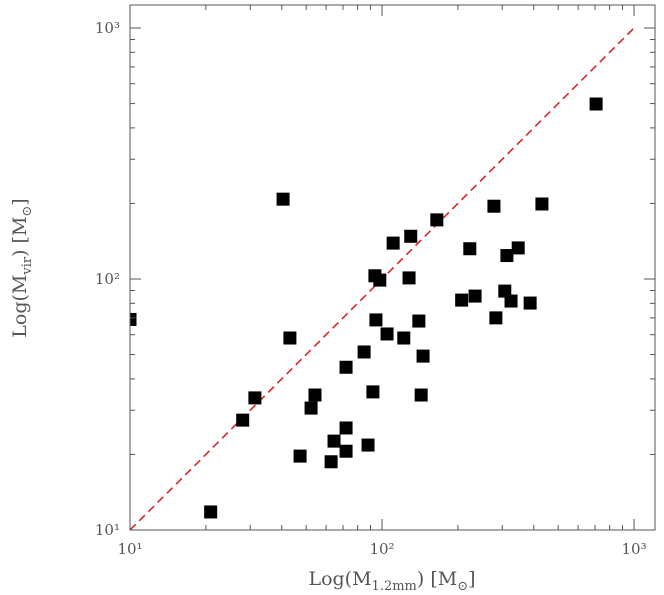 Image resolution: width=664 pixels, height=595 pixels. What do you see at coordinates (129, 549) in the screenshot?
I see `x-tick-label: 10¹` at bounding box center [129, 549].